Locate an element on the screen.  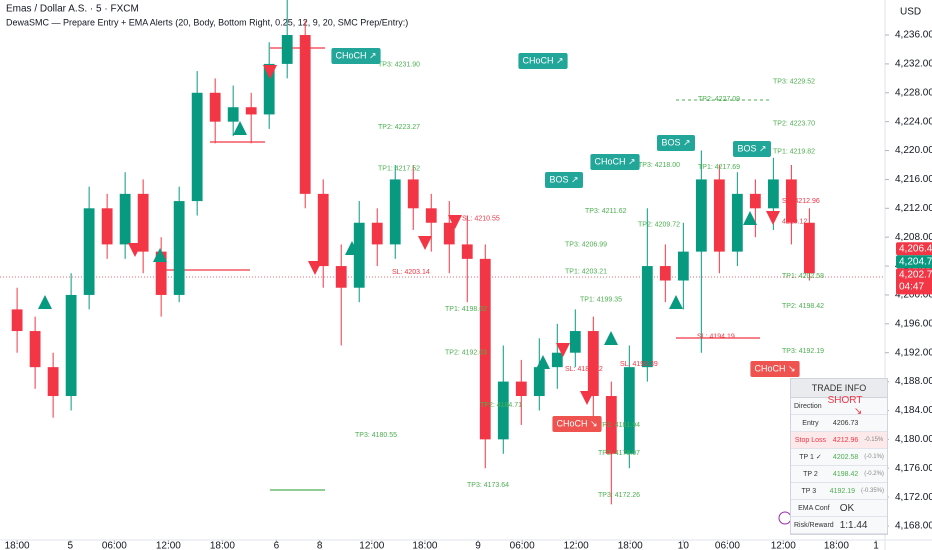
x-tick-label: 18:00 is located at coordinates (17, 545).